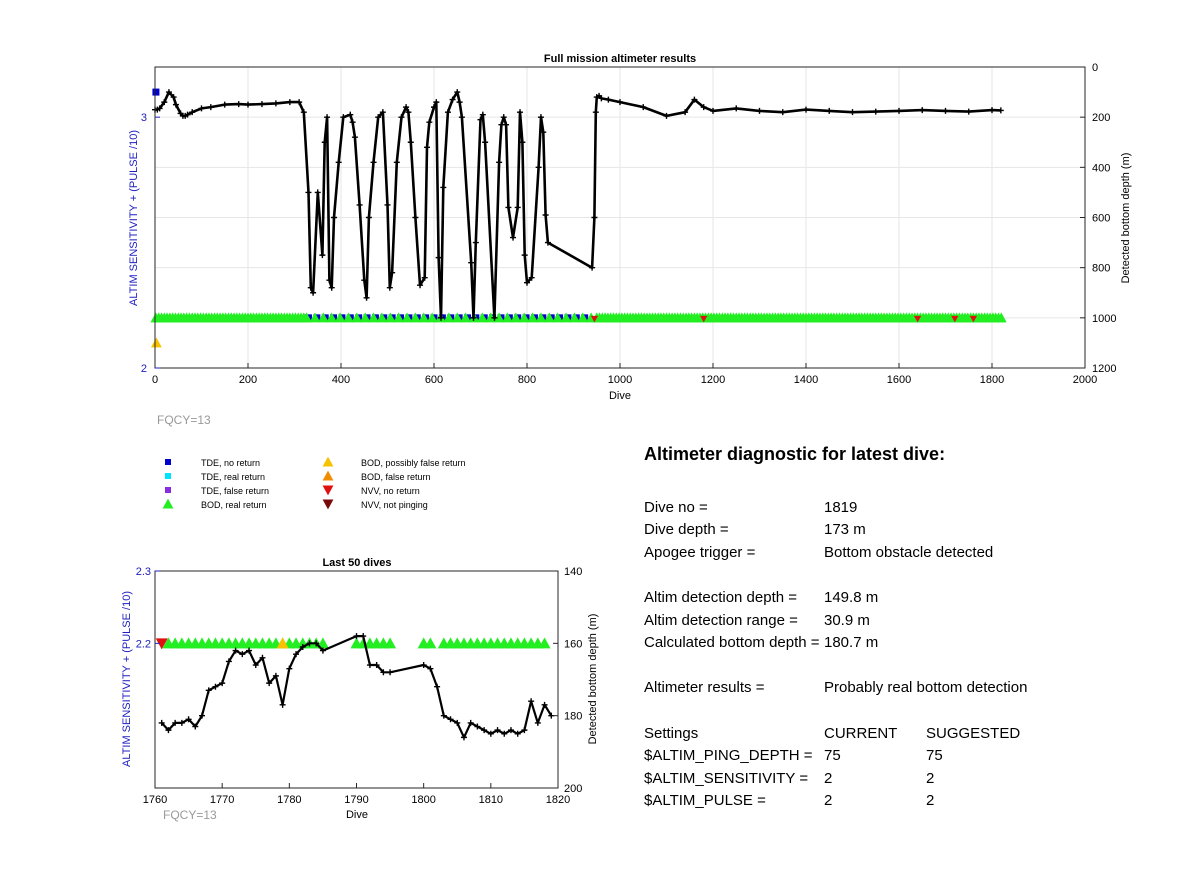  I want to click on chart2-x-ticks: 1760 1770 1780 1790 1800 1810 1820, so click(356, 794).